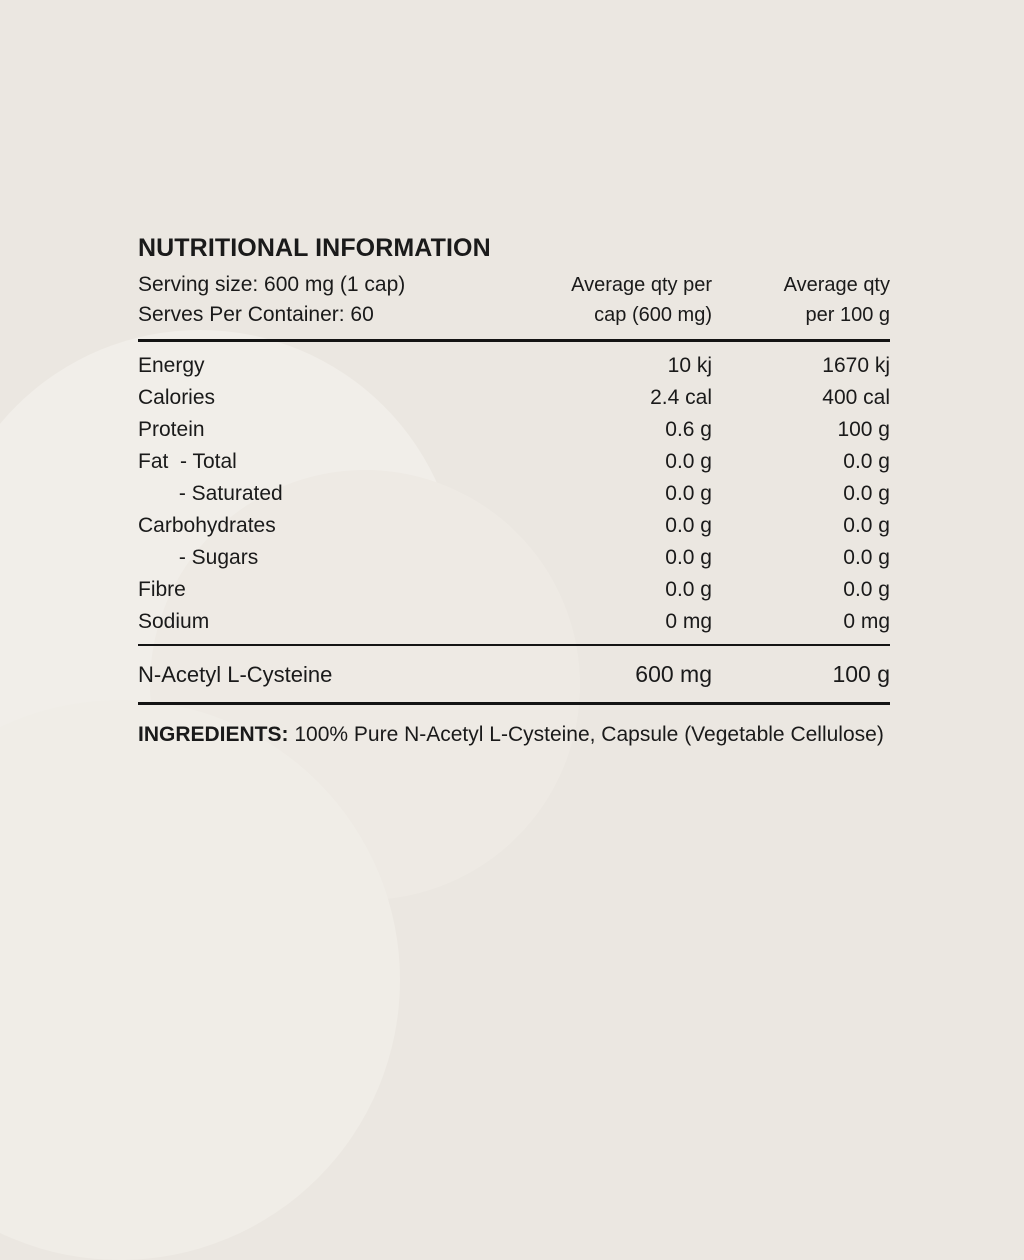 The width and height of the screenshot is (1024, 1260). I want to click on nutrient-label: Calories, so click(177, 397).